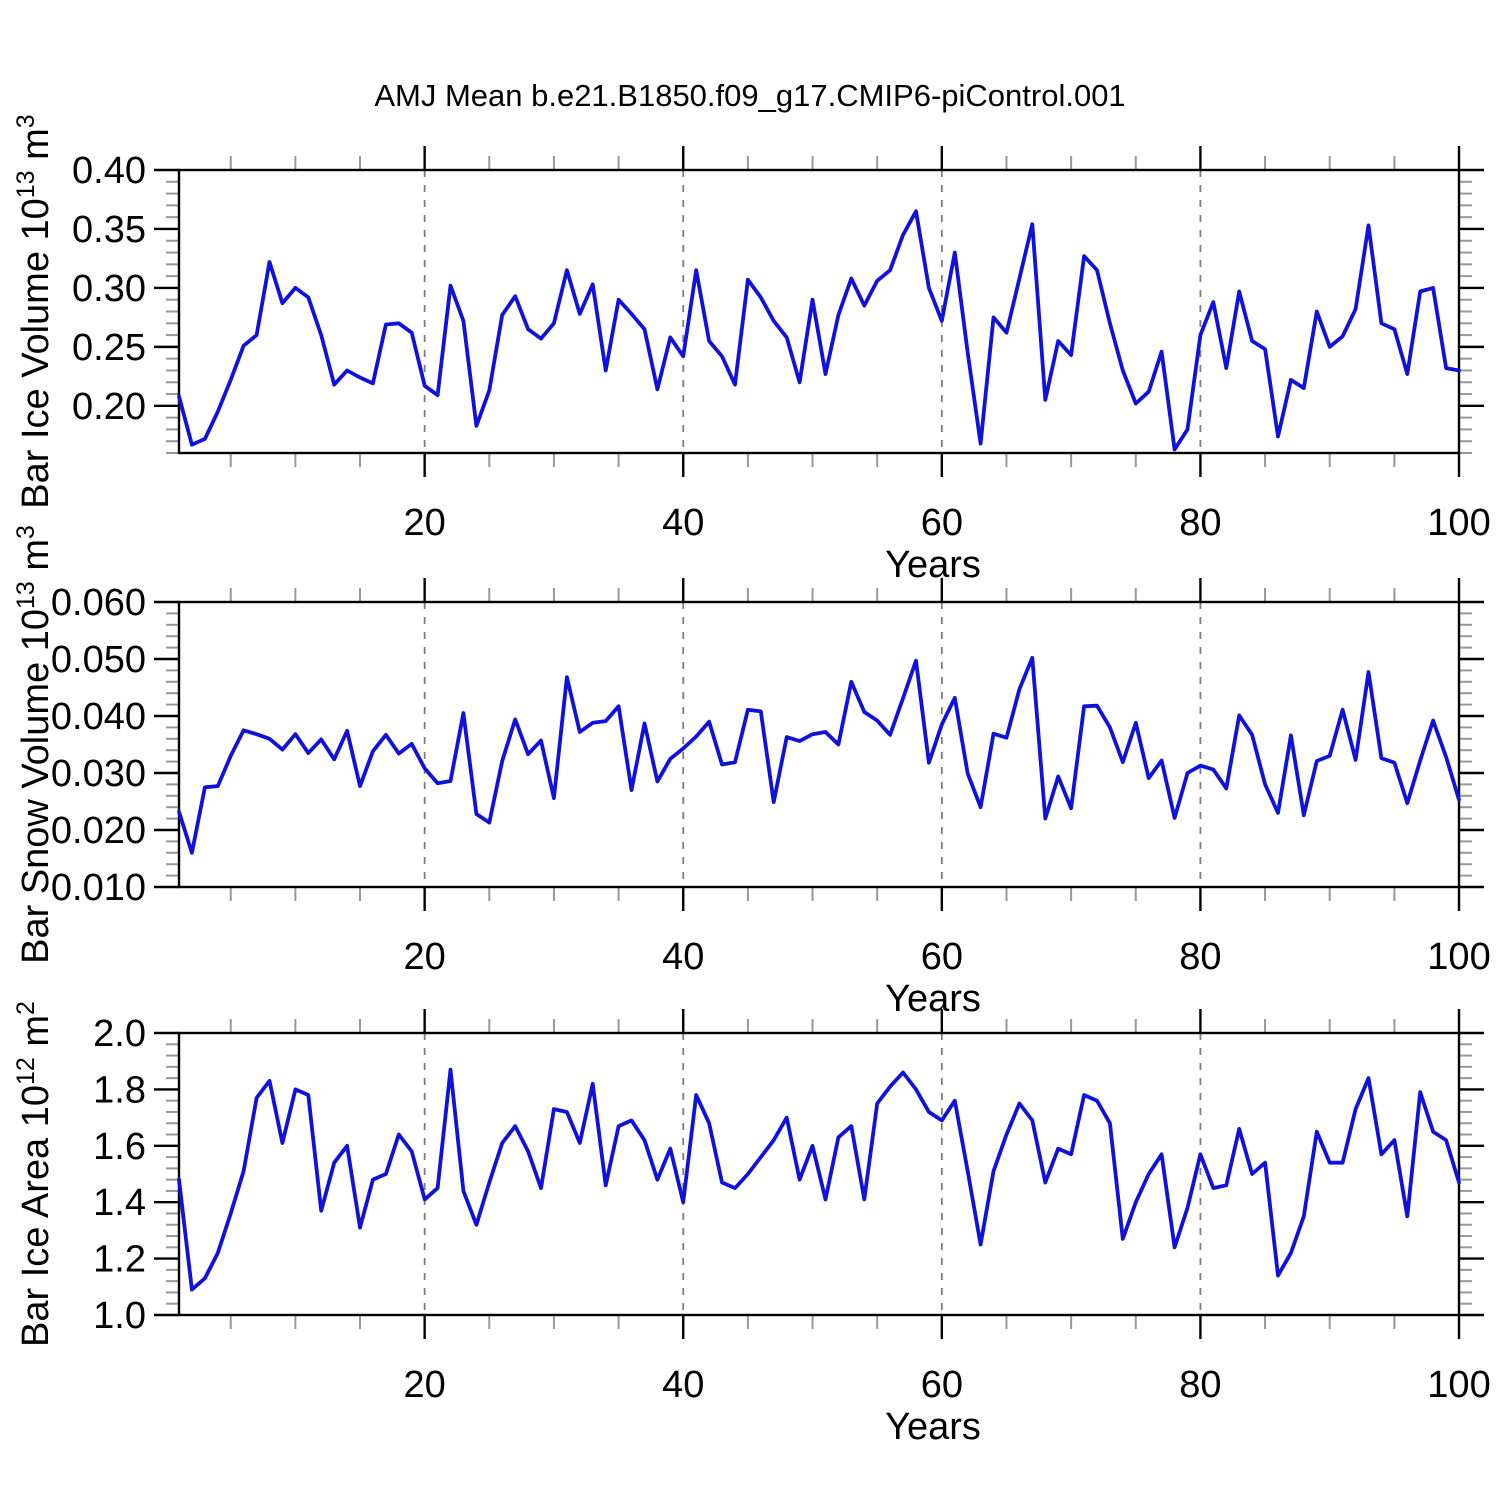 The image size is (1500, 1500). What do you see at coordinates (109, 348) in the screenshot?
I see `svg-text: 0.25` at bounding box center [109, 348].